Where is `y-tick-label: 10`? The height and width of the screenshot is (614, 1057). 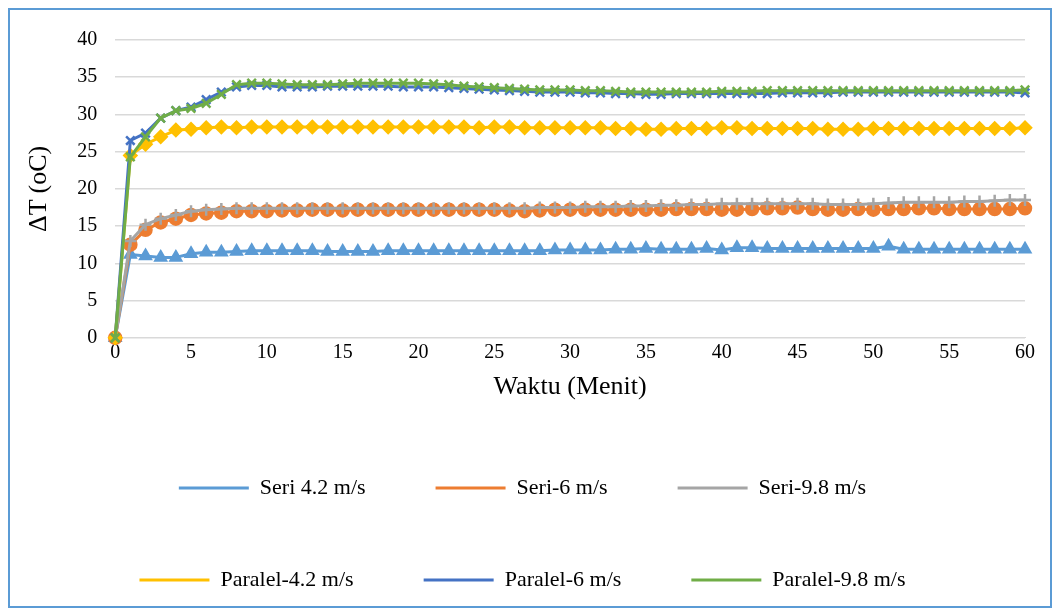 y-tick-label: 10 is located at coordinates (87, 261).